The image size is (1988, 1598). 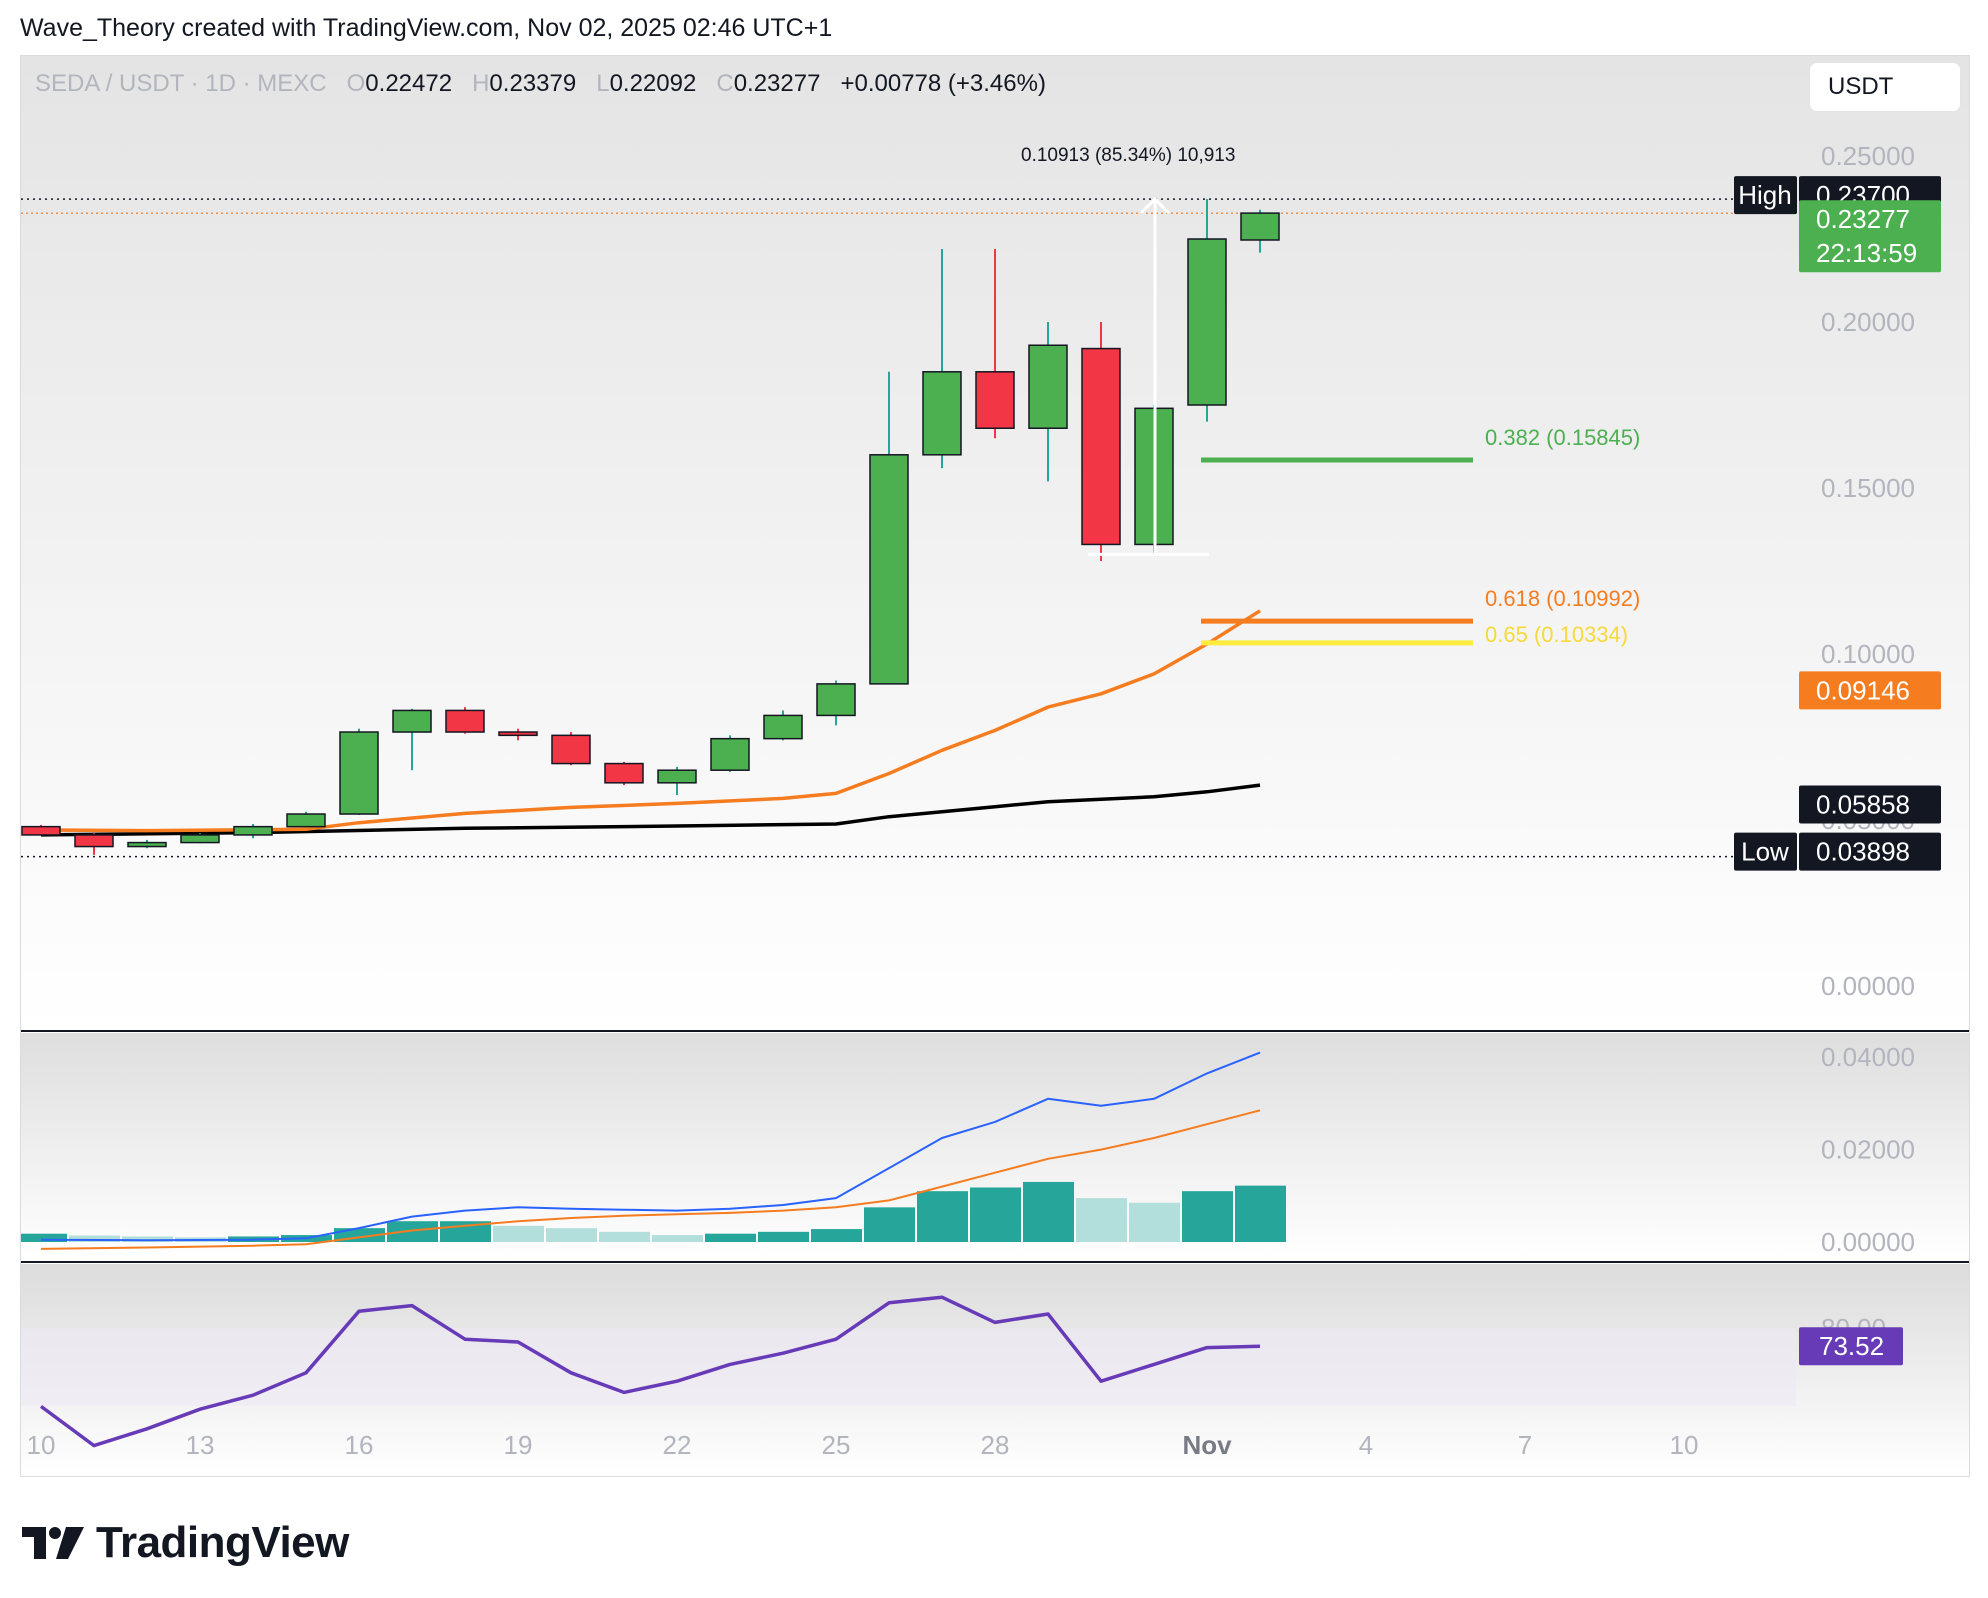 I want to click on fib-level-label: 0.382 (0.15845), so click(x=1562, y=437).